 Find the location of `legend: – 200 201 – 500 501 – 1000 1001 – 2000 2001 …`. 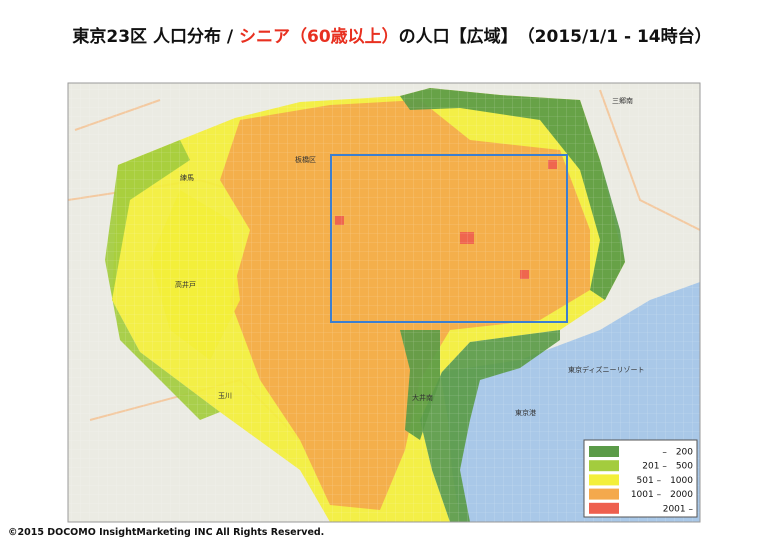

legend: – 200 201 – 500 501 – 1000 1001 – 2000 2001 … is located at coordinates (640, 478).